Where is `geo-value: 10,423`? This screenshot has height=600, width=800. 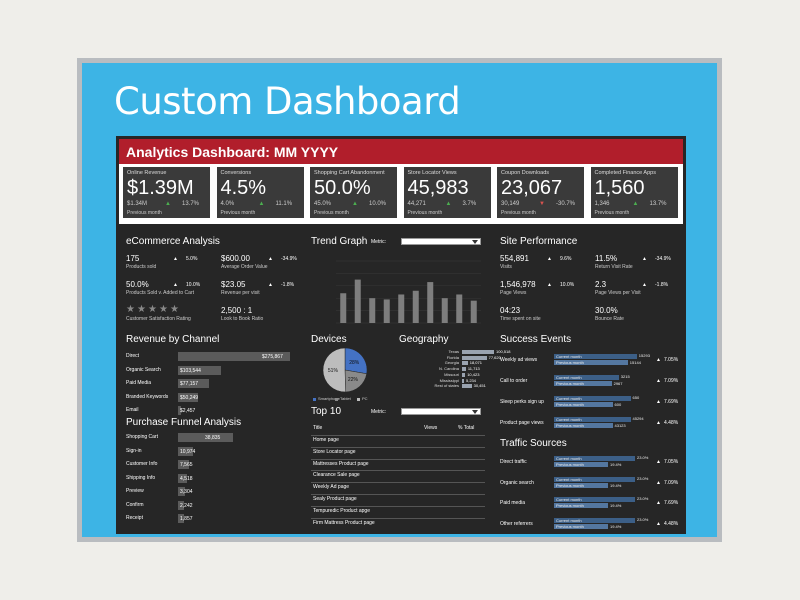
geo-value: 10,423 is located at coordinates (473, 374).